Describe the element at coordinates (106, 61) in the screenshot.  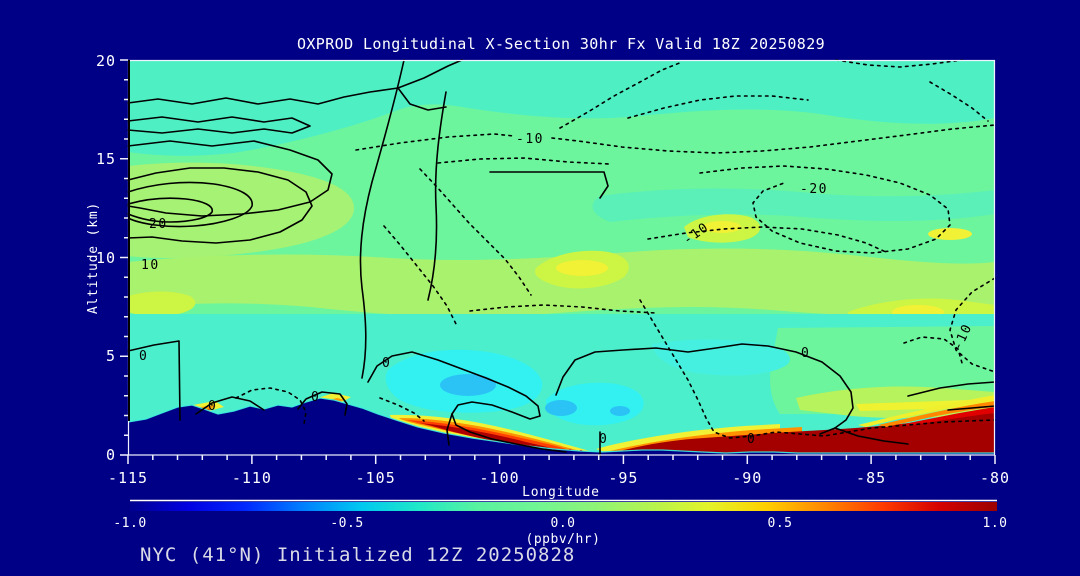
I see `y-tick-label: 20` at that location.